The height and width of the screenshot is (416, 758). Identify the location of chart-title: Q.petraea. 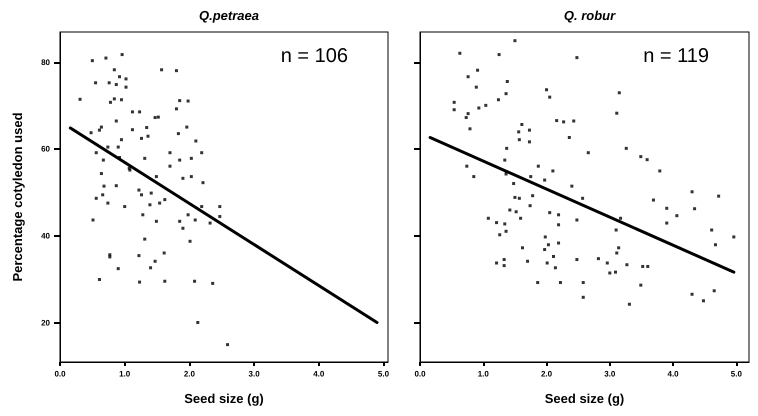
(229, 15).